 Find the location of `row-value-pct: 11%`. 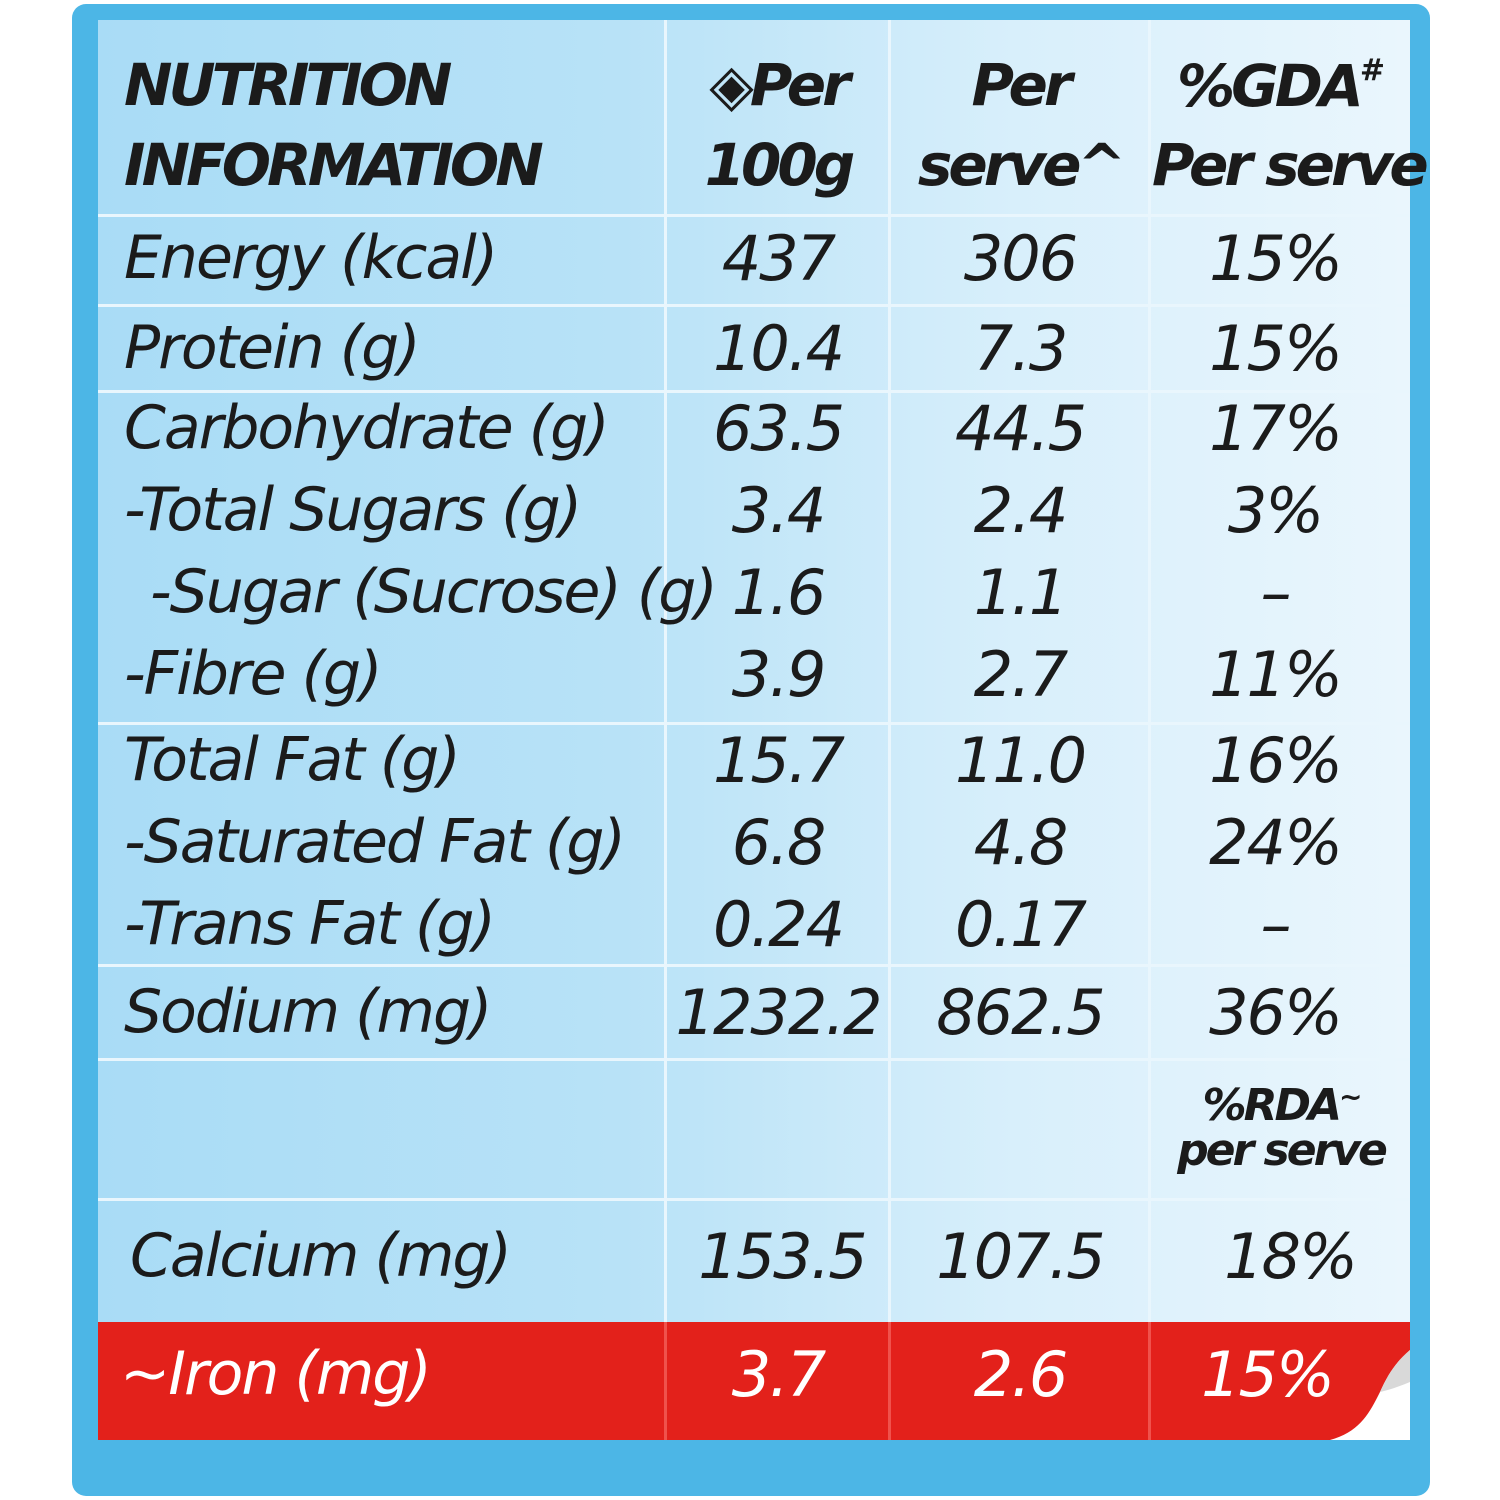

row-value-pct: 11% is located at coordinates (1276, 674).